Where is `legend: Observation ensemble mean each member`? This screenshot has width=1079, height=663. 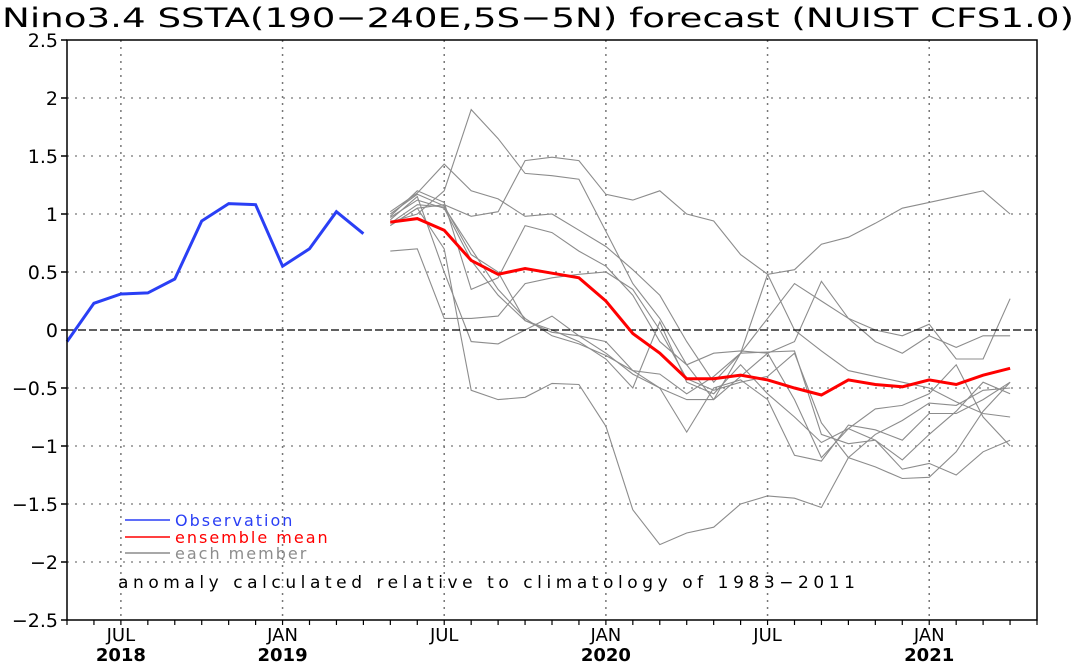 legend: Observation ensemble mean each member is located at coordinates (227, 537).